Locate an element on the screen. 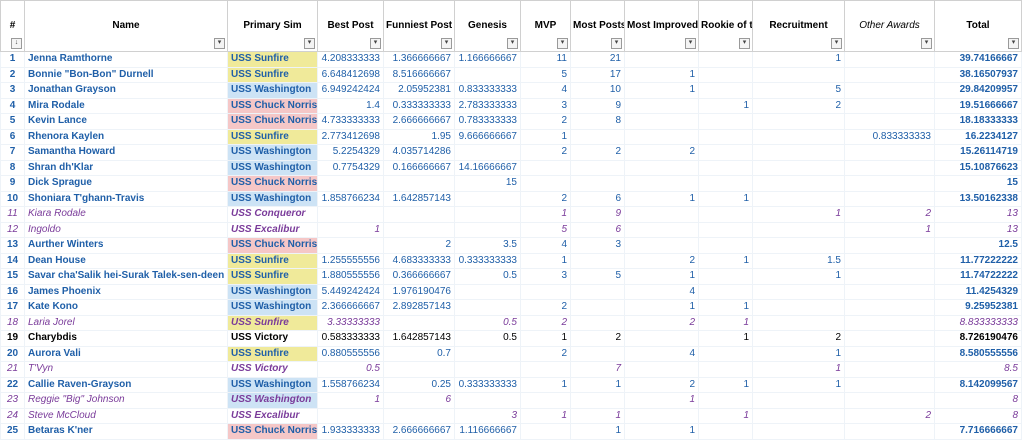 This screenshot has width=1024, height=440. row-name: Mira Rodale is located at coordinates (126, 105).